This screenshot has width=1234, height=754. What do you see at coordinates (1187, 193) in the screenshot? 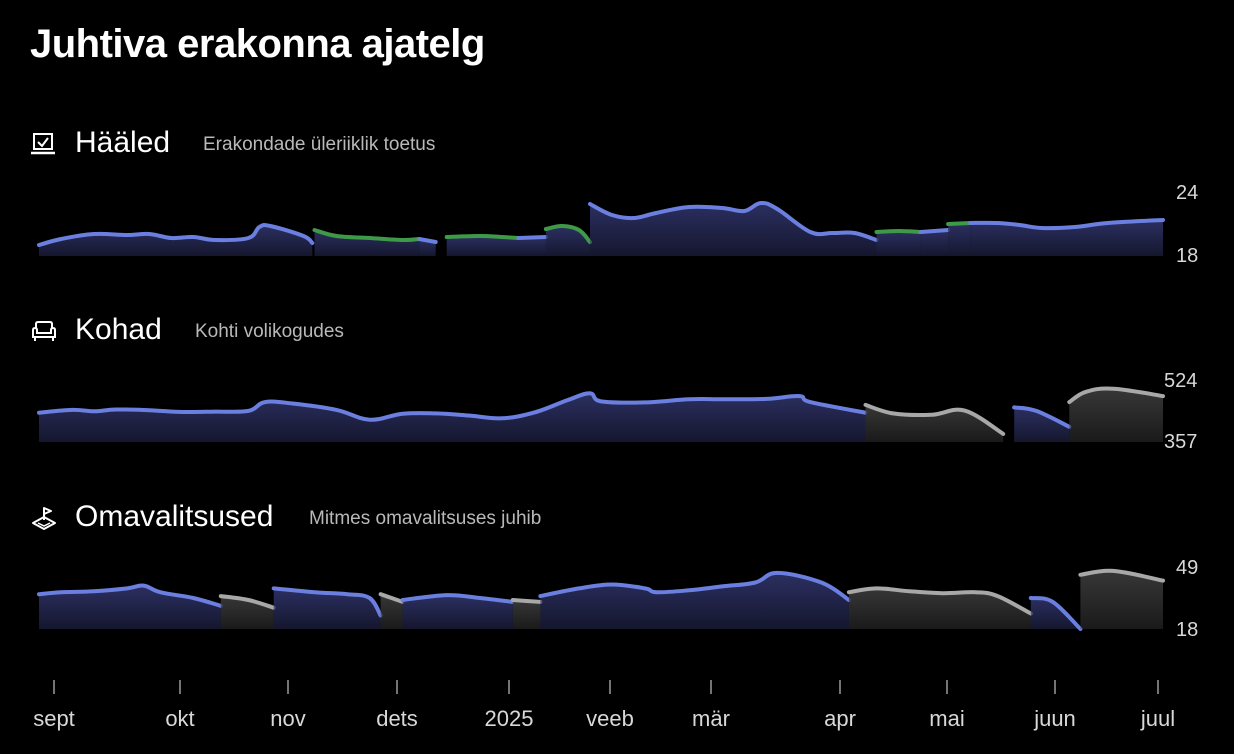
I see `y-top-label: 24` at bounding box center [1187, 193].